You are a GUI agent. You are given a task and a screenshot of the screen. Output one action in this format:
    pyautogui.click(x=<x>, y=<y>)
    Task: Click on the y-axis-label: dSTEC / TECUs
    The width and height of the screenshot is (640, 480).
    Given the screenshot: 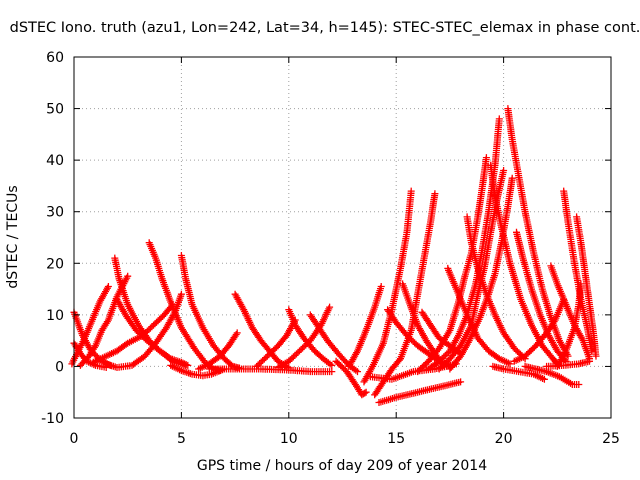 What is the action you would take?
    pyautogui.click(x=13, y=236)
    